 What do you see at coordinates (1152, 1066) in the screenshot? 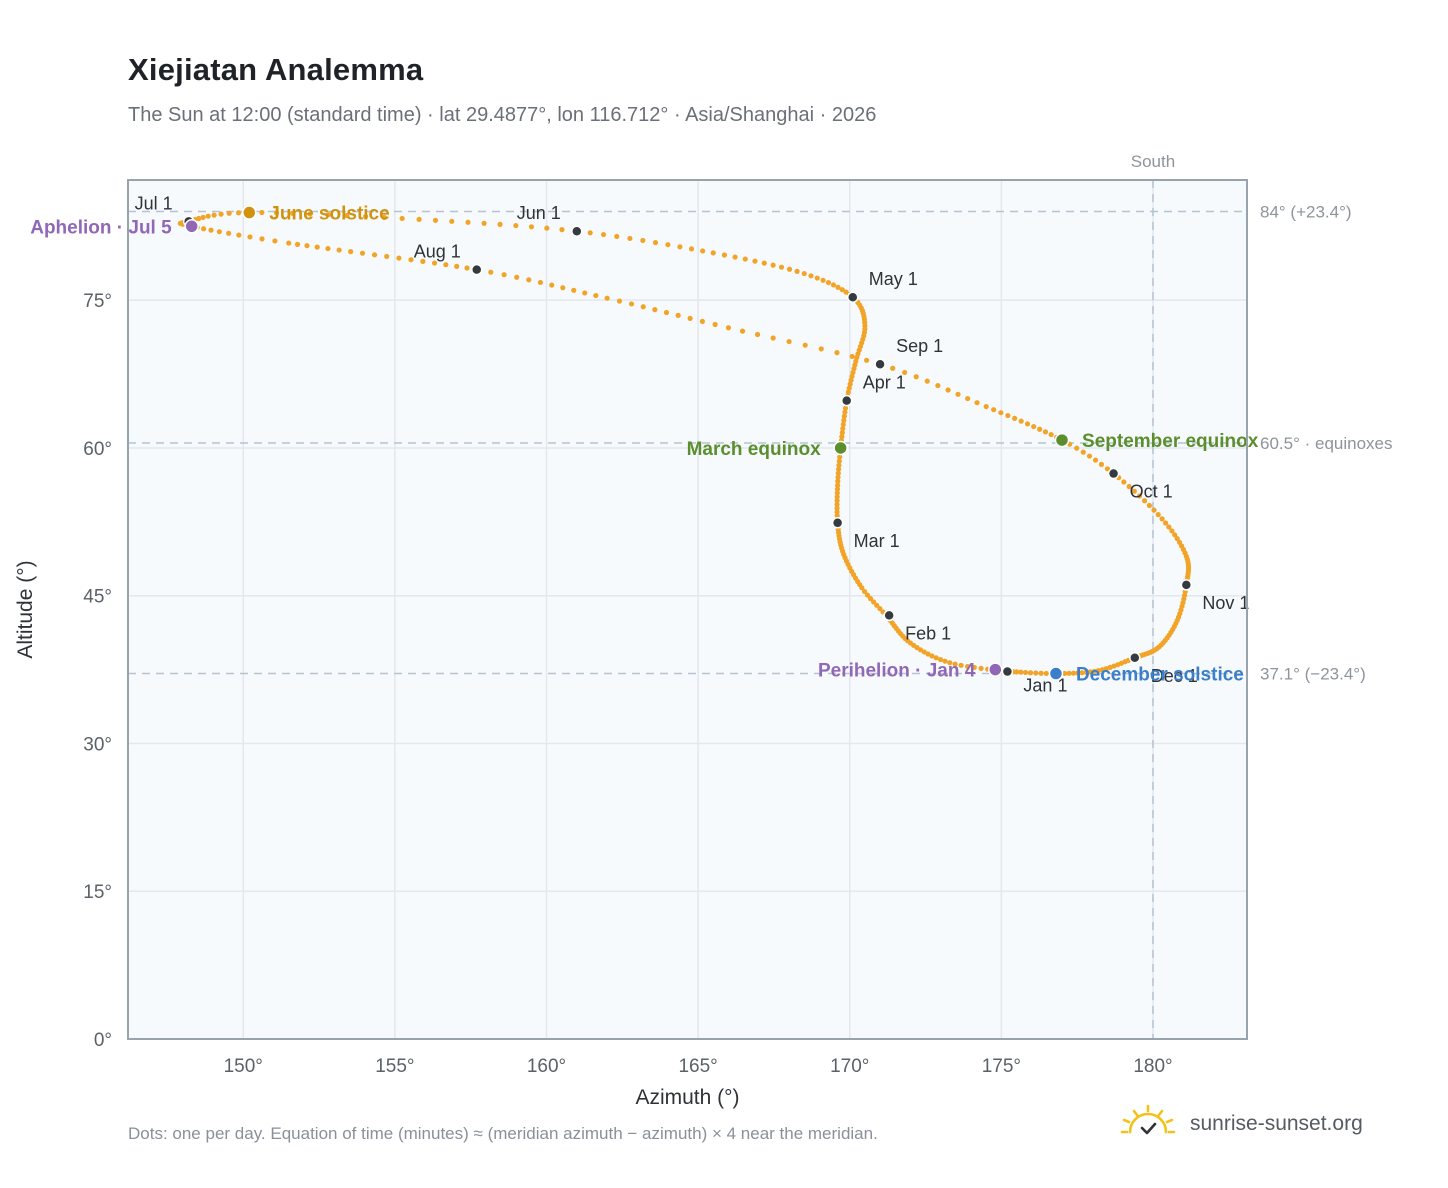
I see `x-tick-label: 180°` at bounding box center [1152, 1066].